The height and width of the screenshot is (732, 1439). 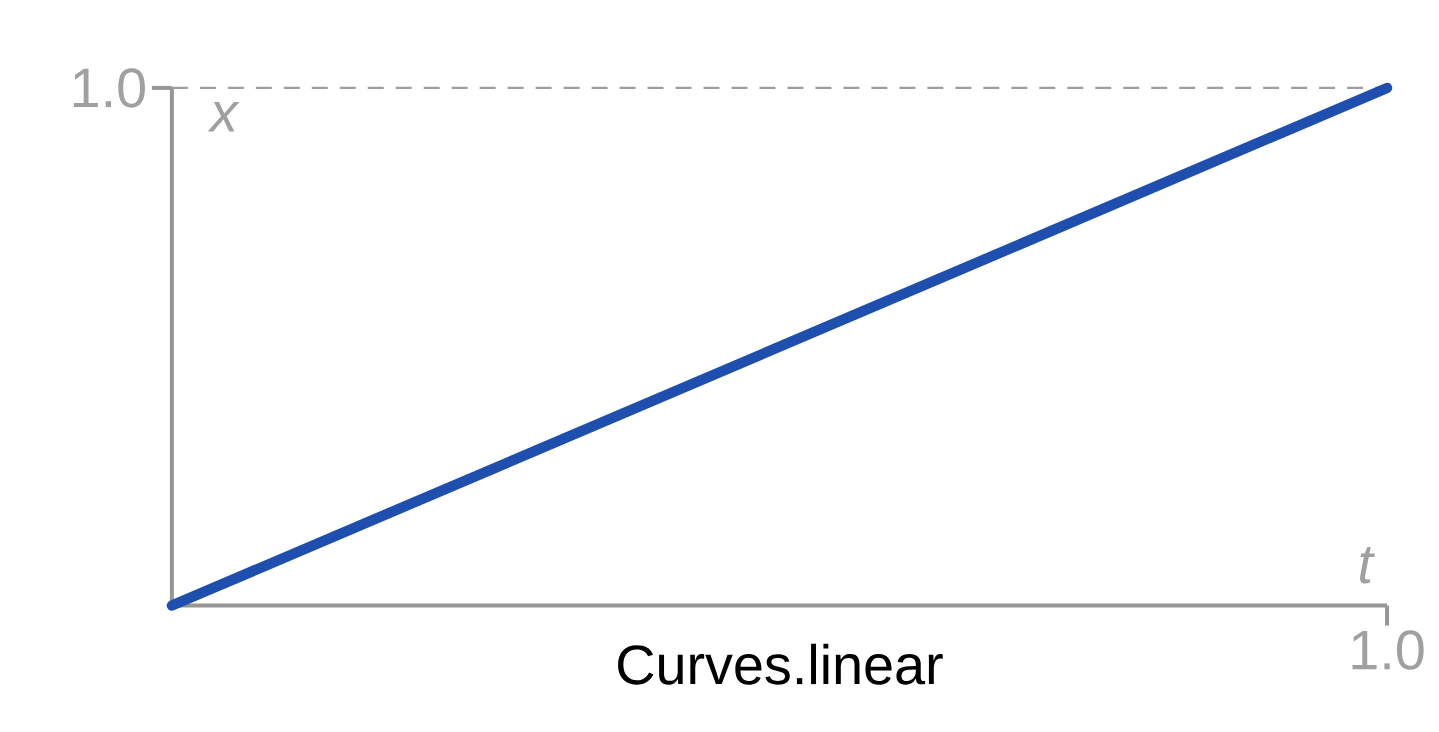 I want to click on x-axis-title: t, so click(x=1367, y=565).